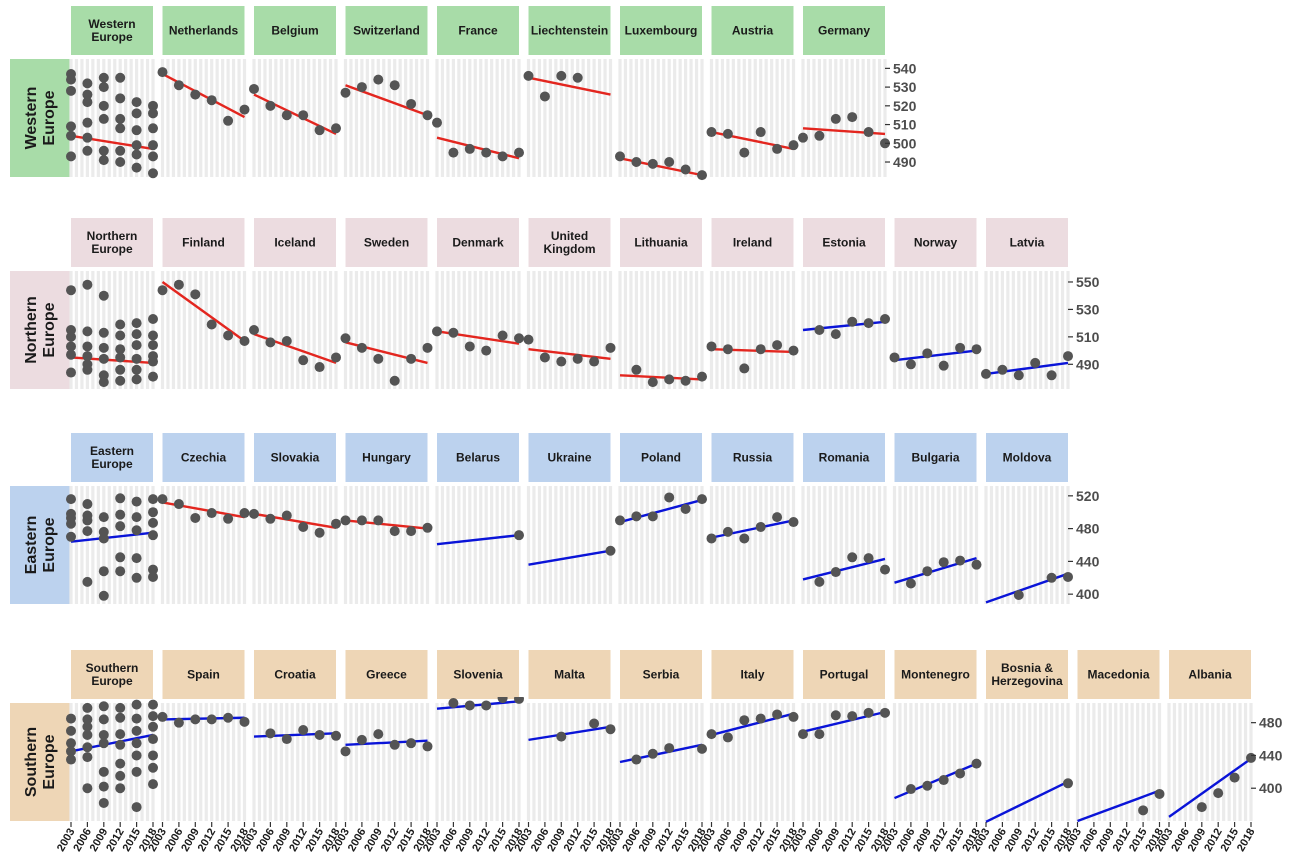 This screenshot has width=1301, height=867. Describe the element at coordinates (937, 518) in the screenshot. I see `facet-bulgaria: Bulgaria` at that location.